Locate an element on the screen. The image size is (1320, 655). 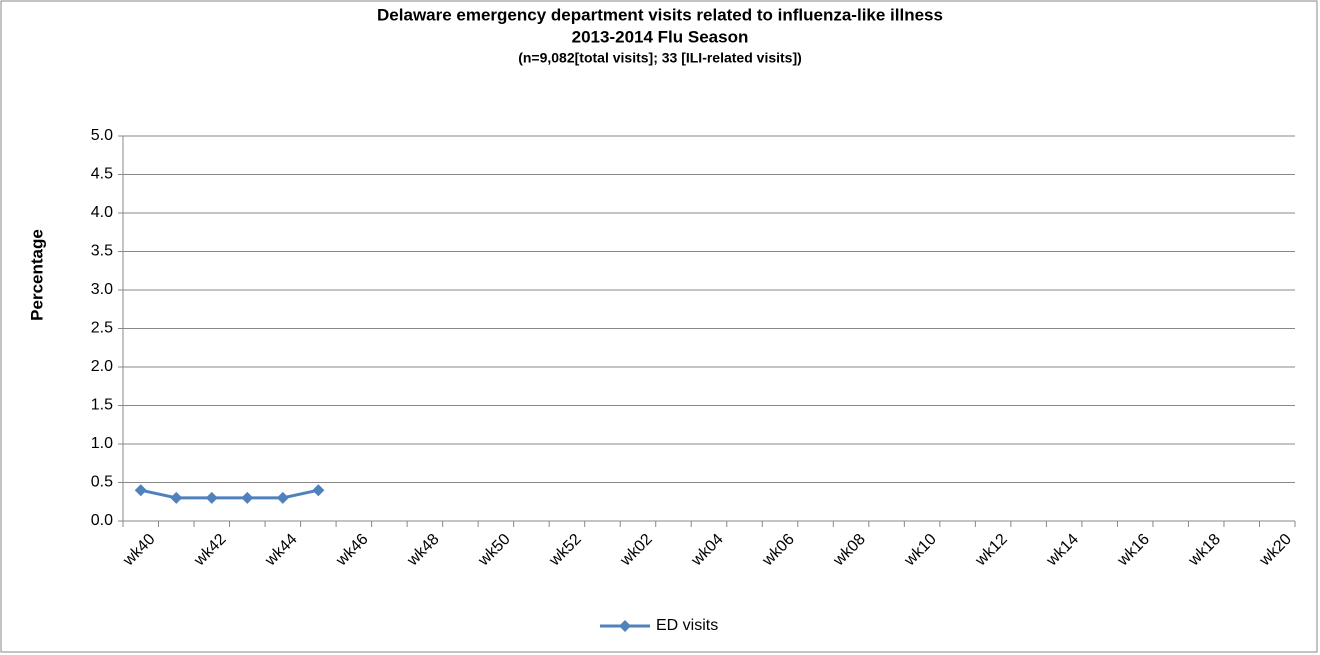
y-tick-label: 4.5 is located at coordinates (102, 174).